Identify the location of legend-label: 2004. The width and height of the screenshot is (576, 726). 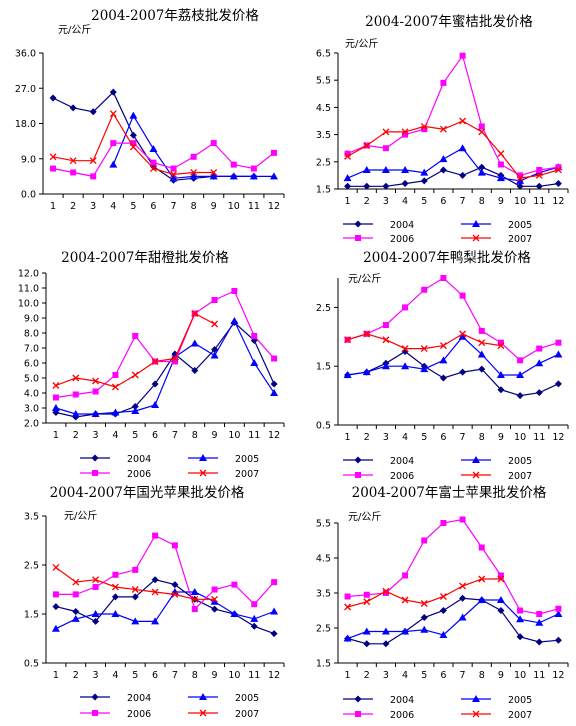
(402, 461).